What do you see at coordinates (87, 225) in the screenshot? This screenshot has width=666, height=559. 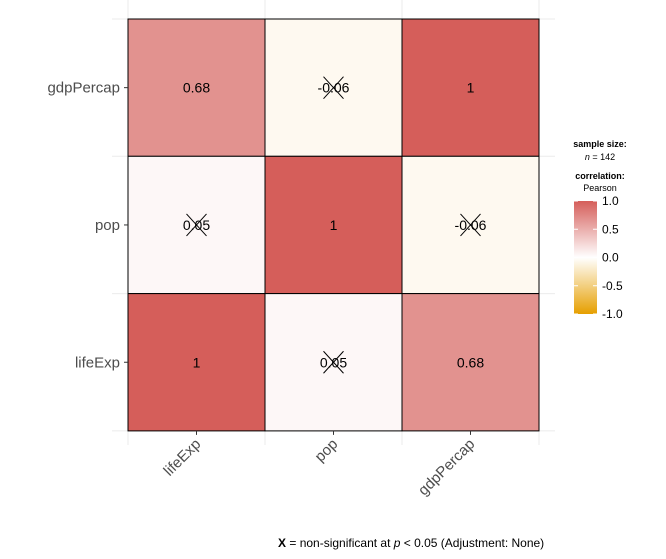 I see `y-axis: lifeExp pop gdpPercap` at bounding box center [87, 225].